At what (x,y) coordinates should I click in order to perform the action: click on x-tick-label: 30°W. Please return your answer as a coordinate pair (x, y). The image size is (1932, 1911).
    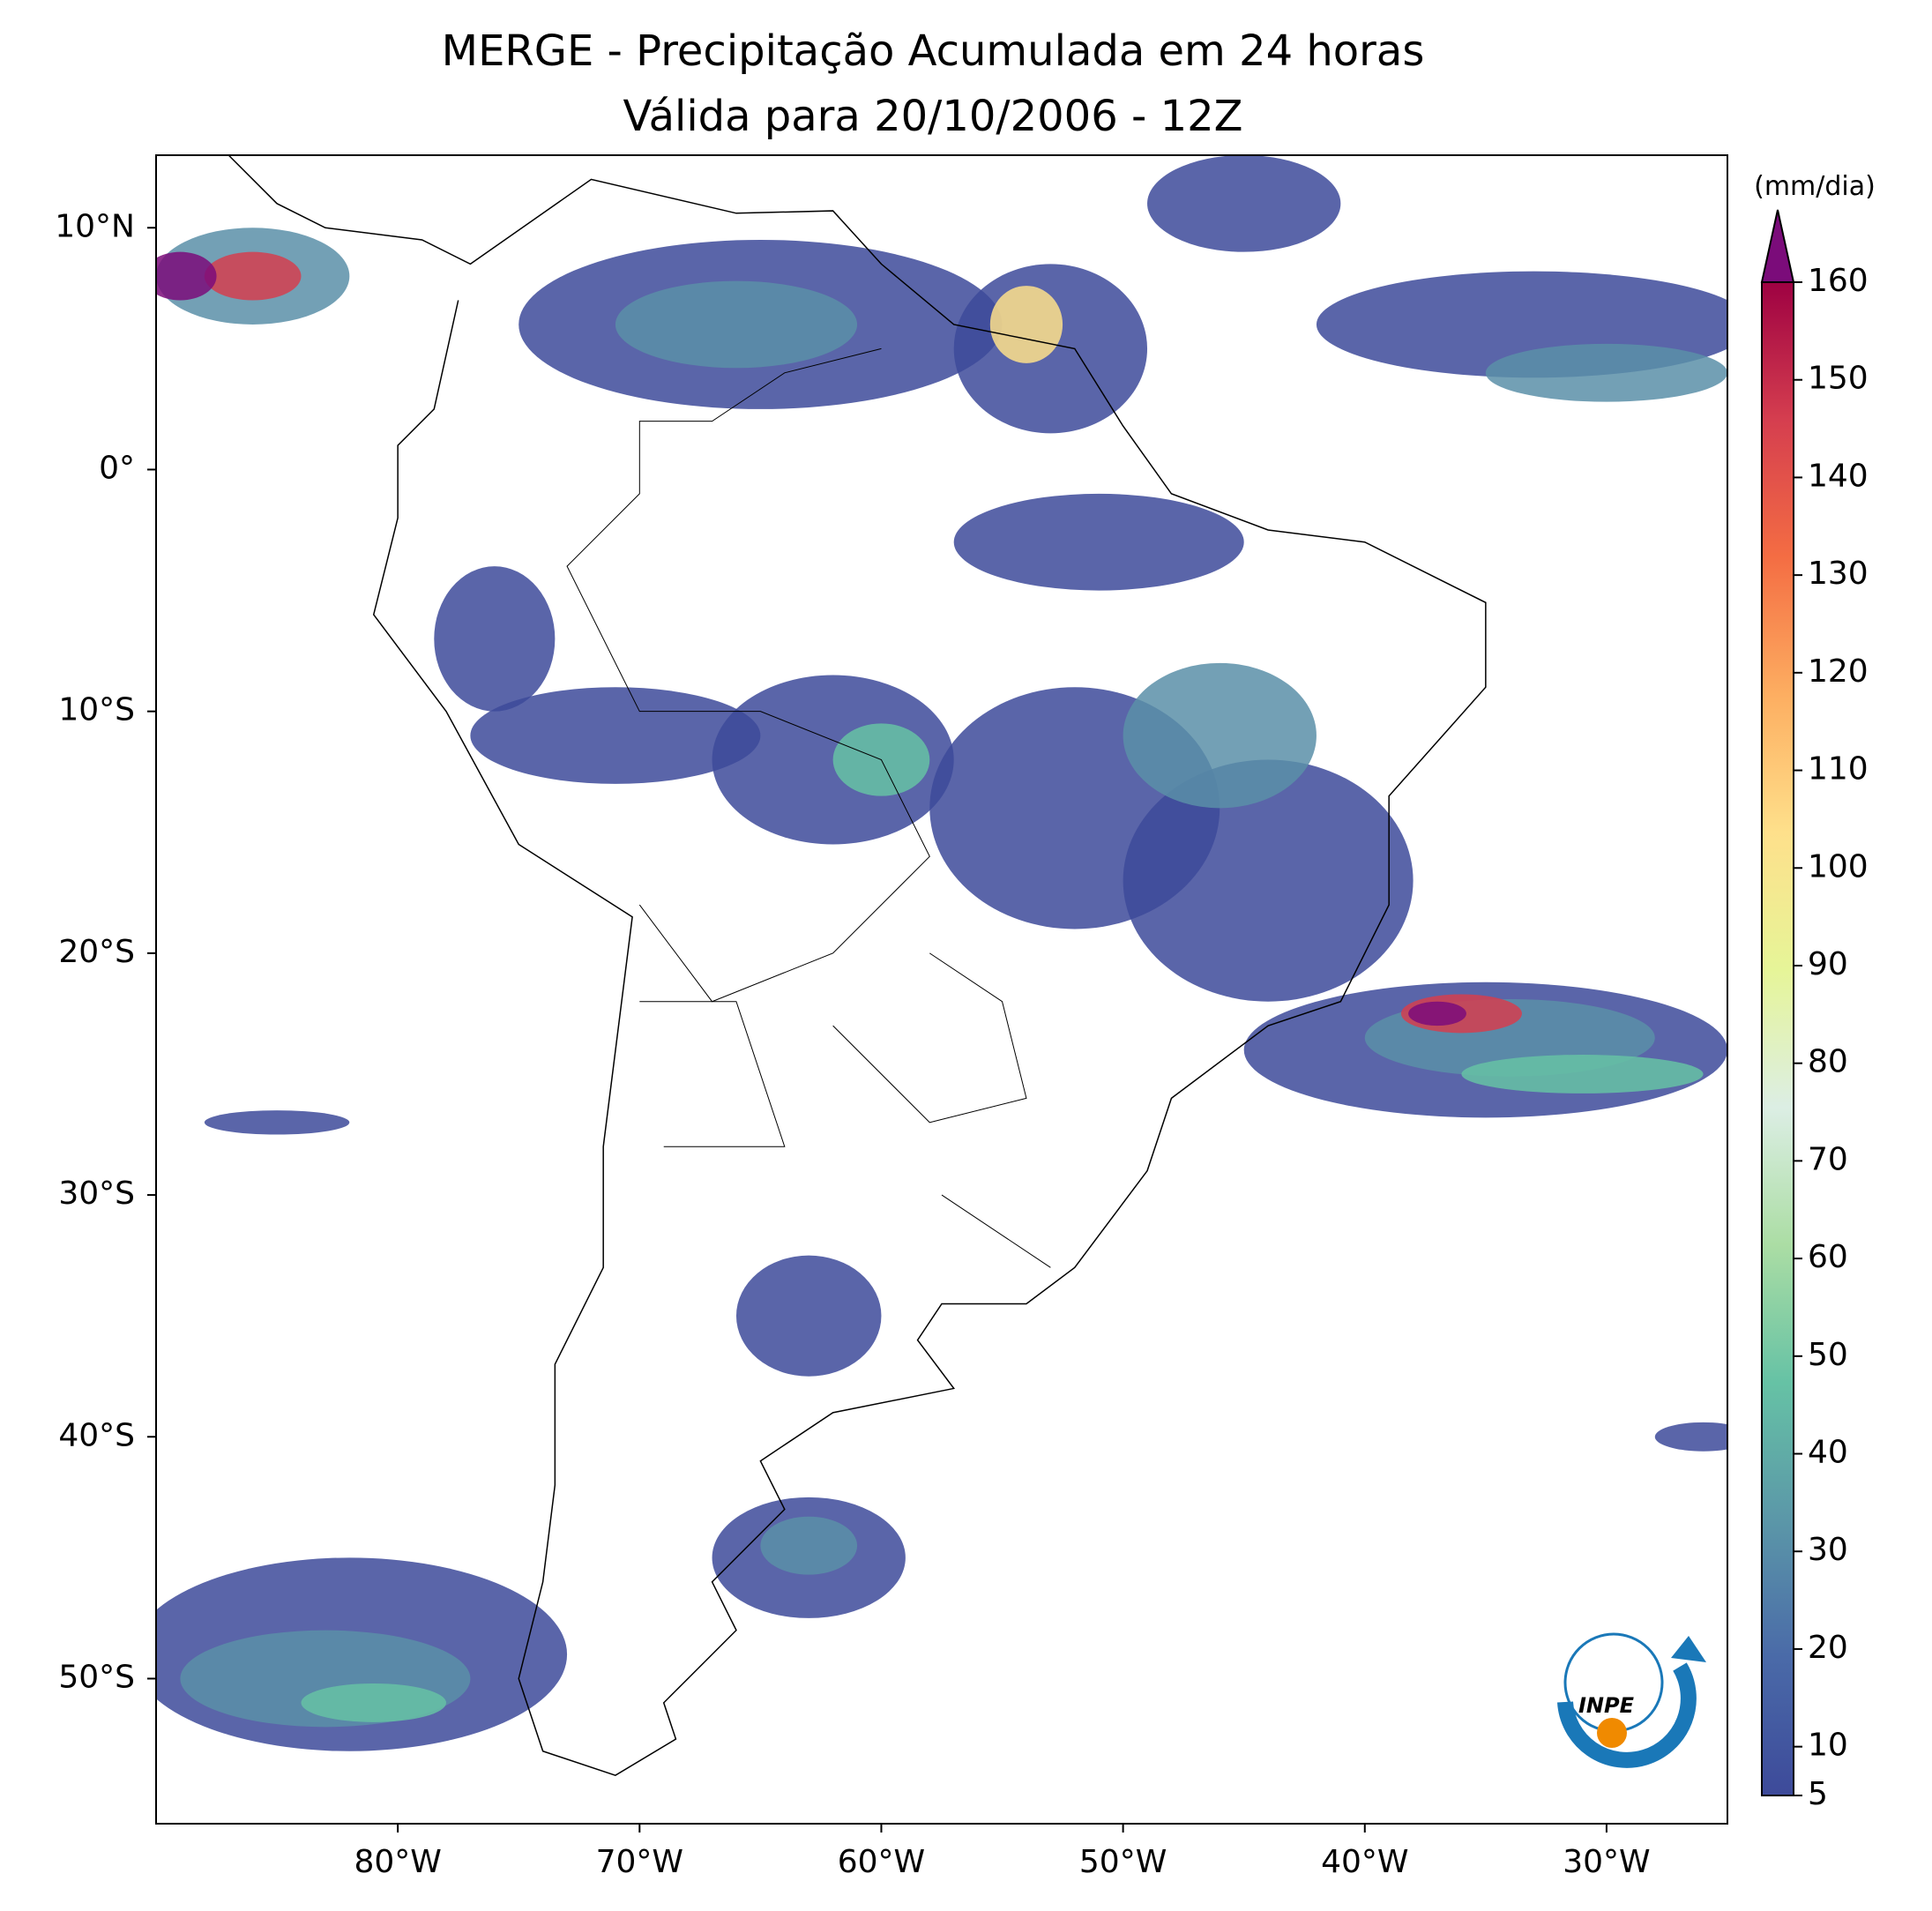
    Looking at the image, I should click on (1606, 1862).